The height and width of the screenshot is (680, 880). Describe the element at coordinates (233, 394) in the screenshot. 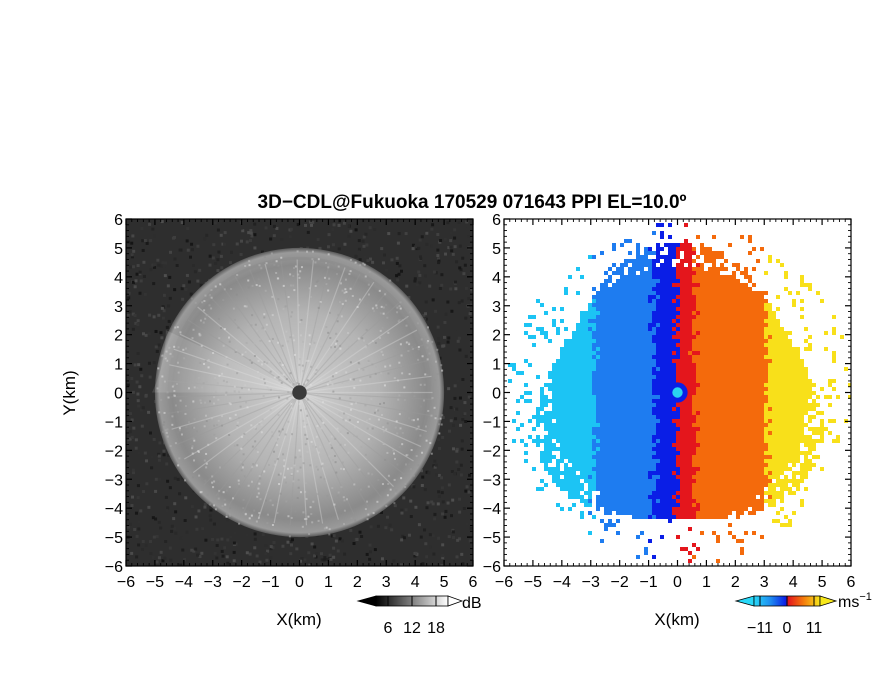

I see `radial-streak` at that location.